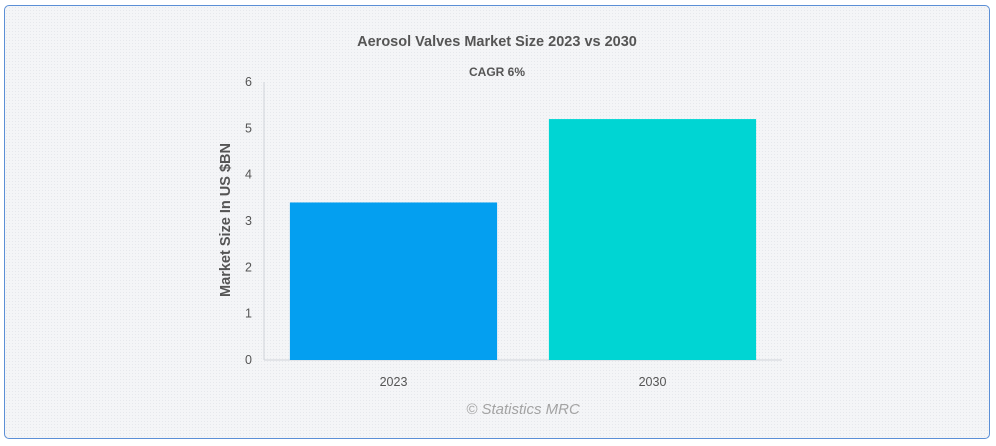  I want to click on y-tick-label: 4, so click(248, 175).